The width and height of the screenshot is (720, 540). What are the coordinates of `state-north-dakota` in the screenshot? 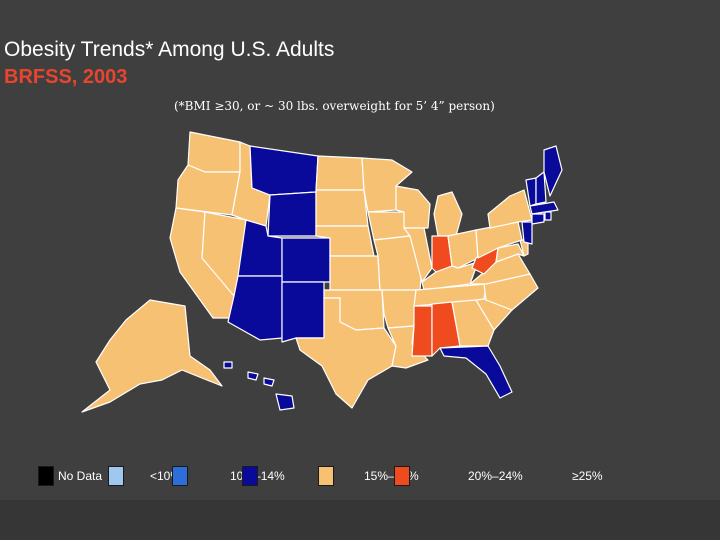 It's located at (340, 173).